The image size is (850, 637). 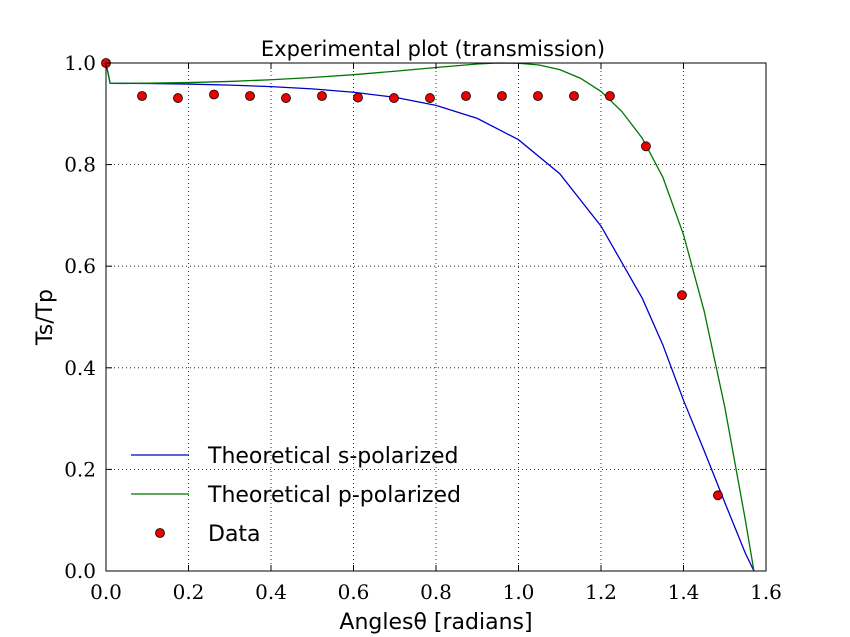 What do you see at coordinates (436, 592) in the screenshot?
I see `x-tick-label: 0.8` at bounding box center [436, 592].